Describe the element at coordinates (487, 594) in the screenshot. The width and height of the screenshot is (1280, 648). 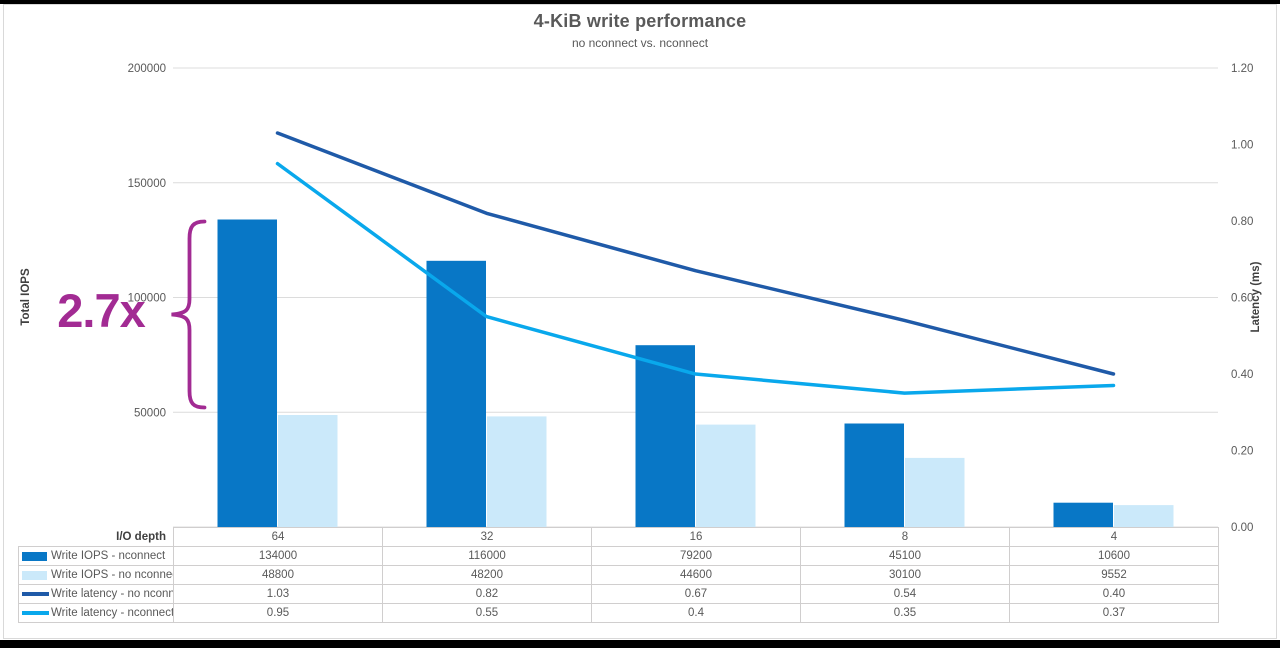
I see `series-value: 0.82` at that location.